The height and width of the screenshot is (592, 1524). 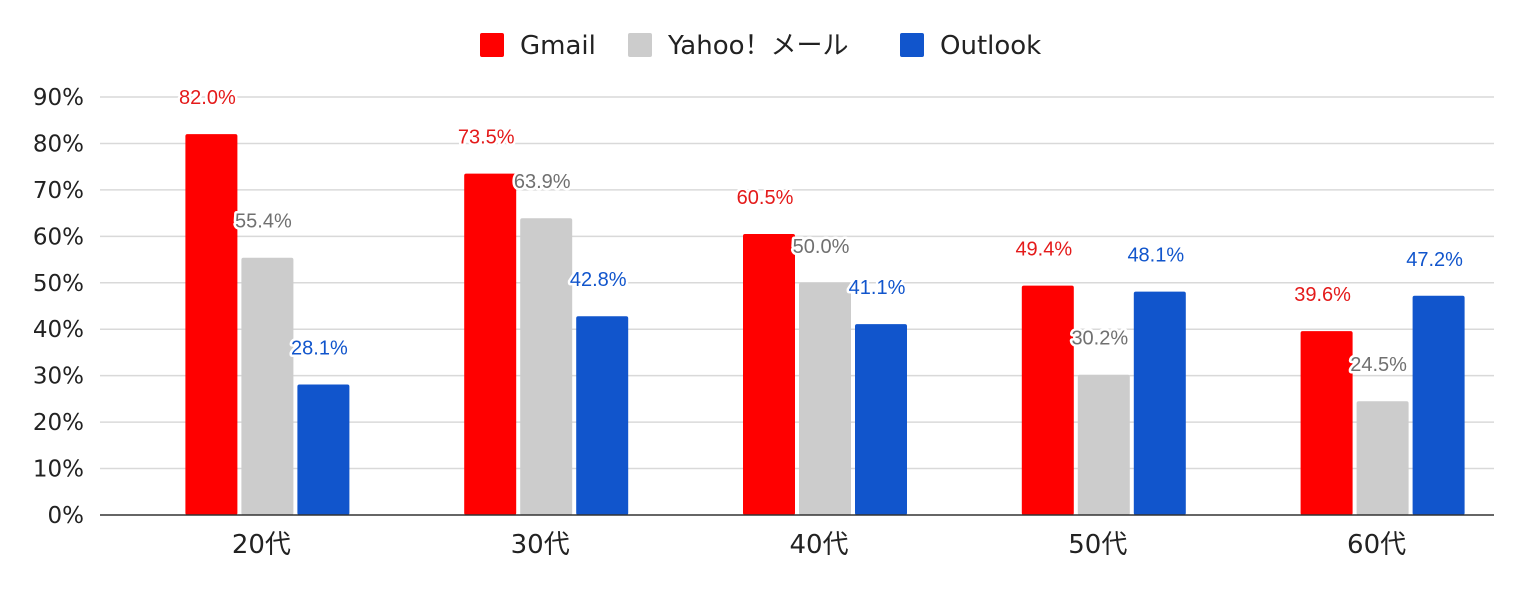 I want to click on x-axis-categories: 20代 30代 40代 50代 60代, so click(x=819, y=545).